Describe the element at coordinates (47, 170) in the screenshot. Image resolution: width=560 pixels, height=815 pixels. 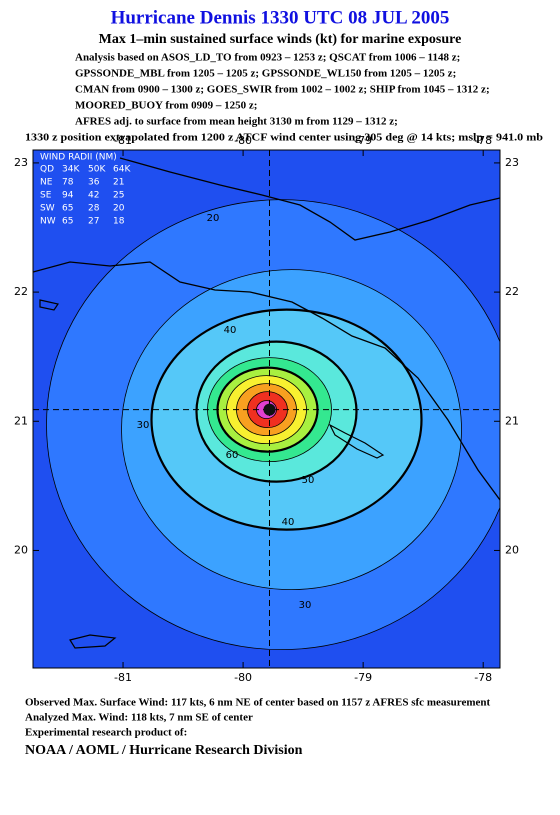
I see `radii-header: QD` at that location.